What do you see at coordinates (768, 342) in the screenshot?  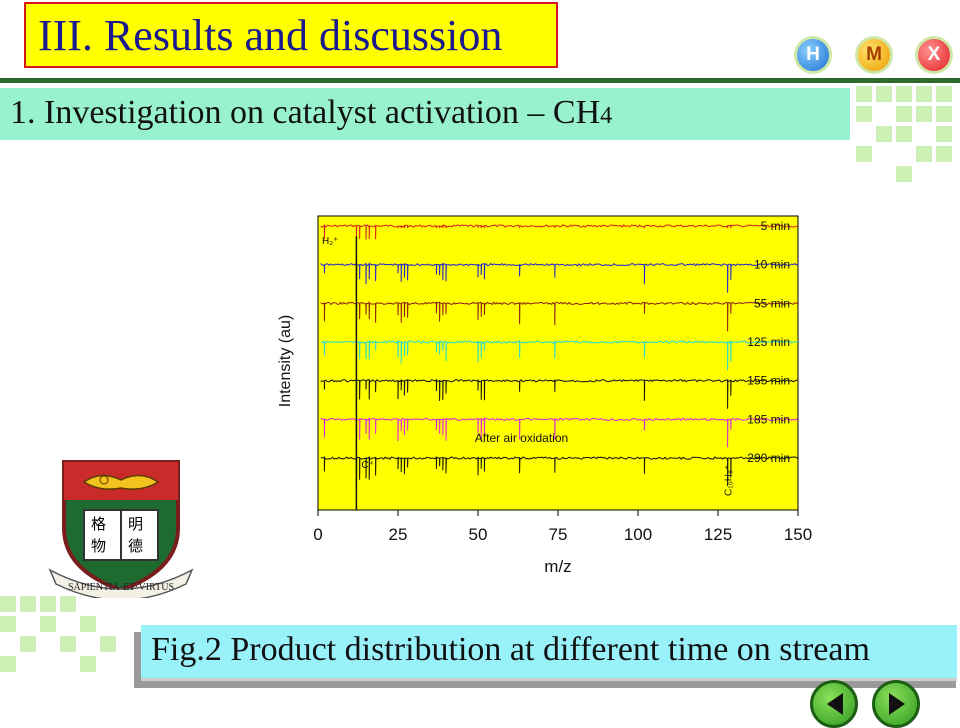 I see `series-label-4: 125 min` at bounding box center [768, 342].